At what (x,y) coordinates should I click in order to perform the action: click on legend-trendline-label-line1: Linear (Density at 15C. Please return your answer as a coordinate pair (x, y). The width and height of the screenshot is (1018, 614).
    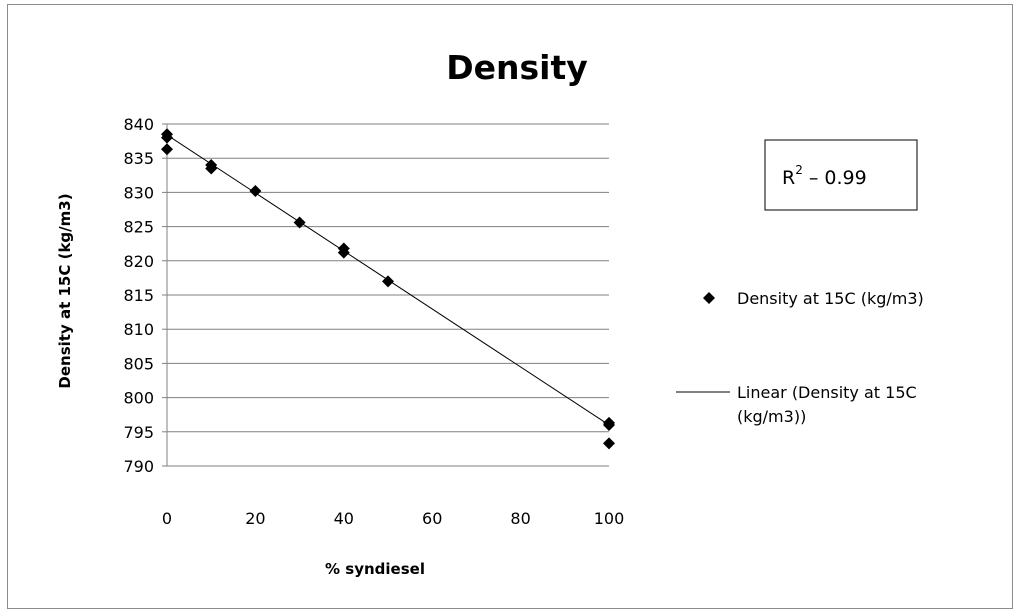
    Looking at the image, I should click on (827, 392).